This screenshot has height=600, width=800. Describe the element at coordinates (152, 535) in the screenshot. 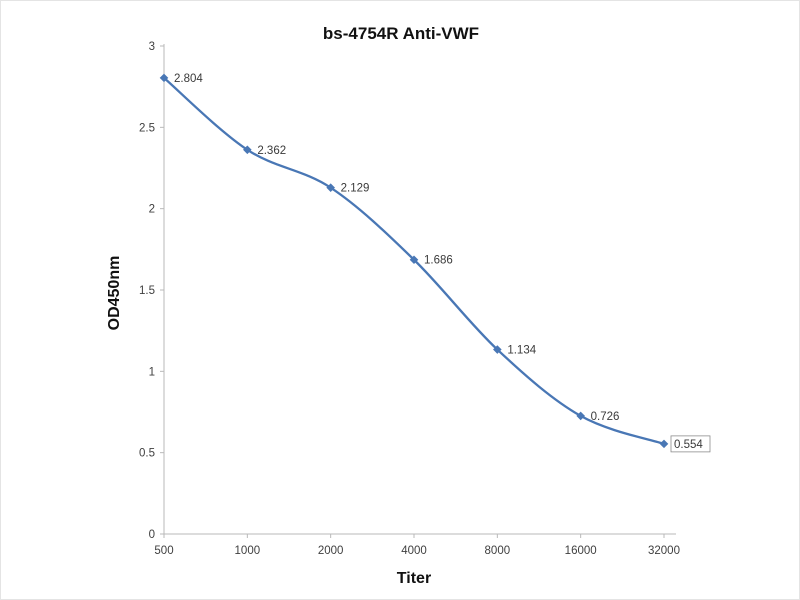

I see `y-tick-label: 0` at that location.